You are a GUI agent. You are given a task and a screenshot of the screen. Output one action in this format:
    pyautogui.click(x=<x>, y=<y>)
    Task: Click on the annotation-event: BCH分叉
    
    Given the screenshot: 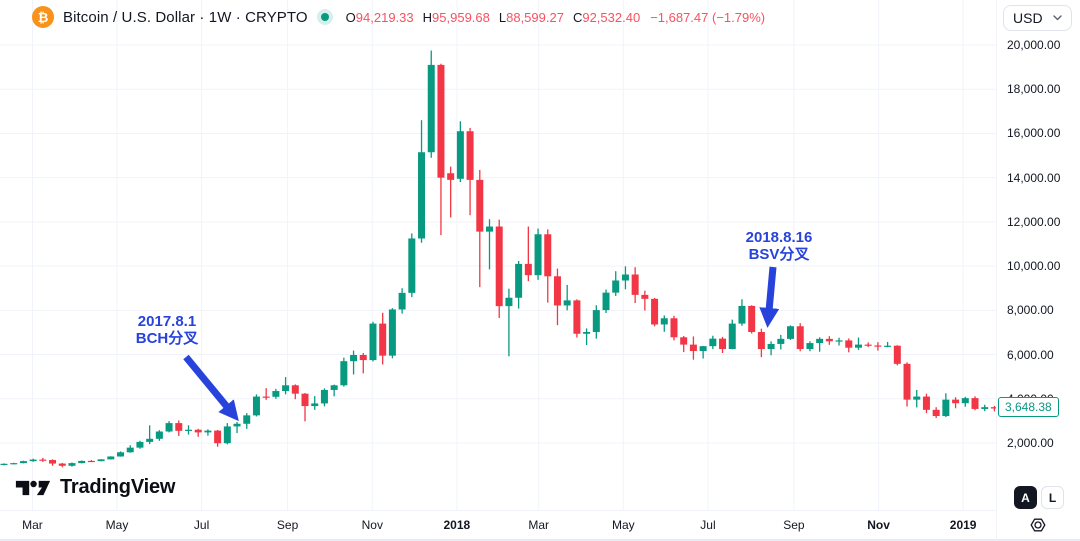 What is the action you would take?
    pyautogui.click(x=167, y=338)
    